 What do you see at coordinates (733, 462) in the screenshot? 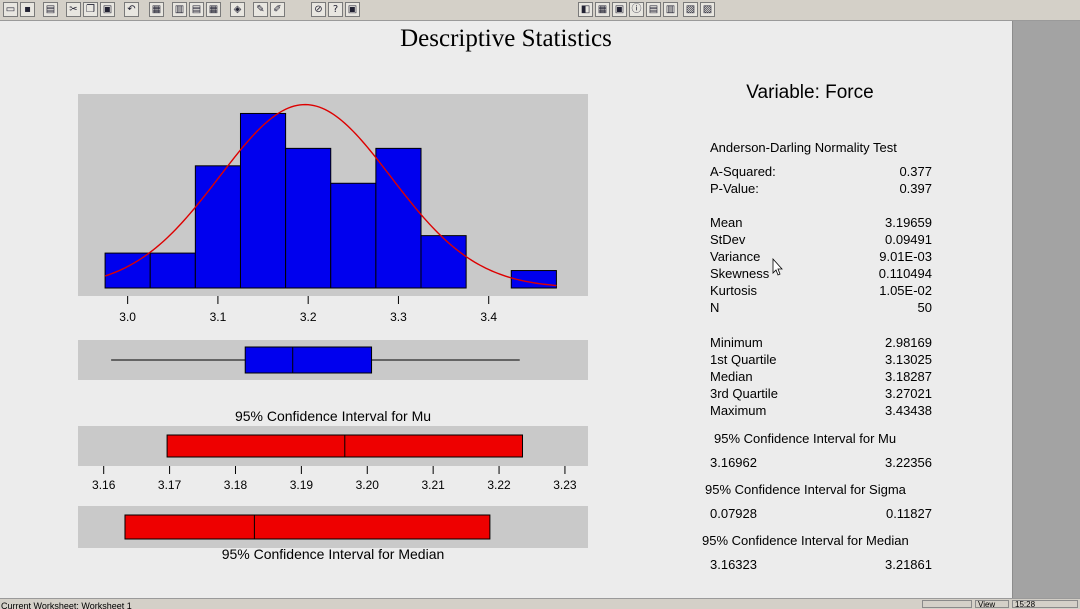
I see `ci-mu-low: 3.16962` at bounding box center [733, 462].